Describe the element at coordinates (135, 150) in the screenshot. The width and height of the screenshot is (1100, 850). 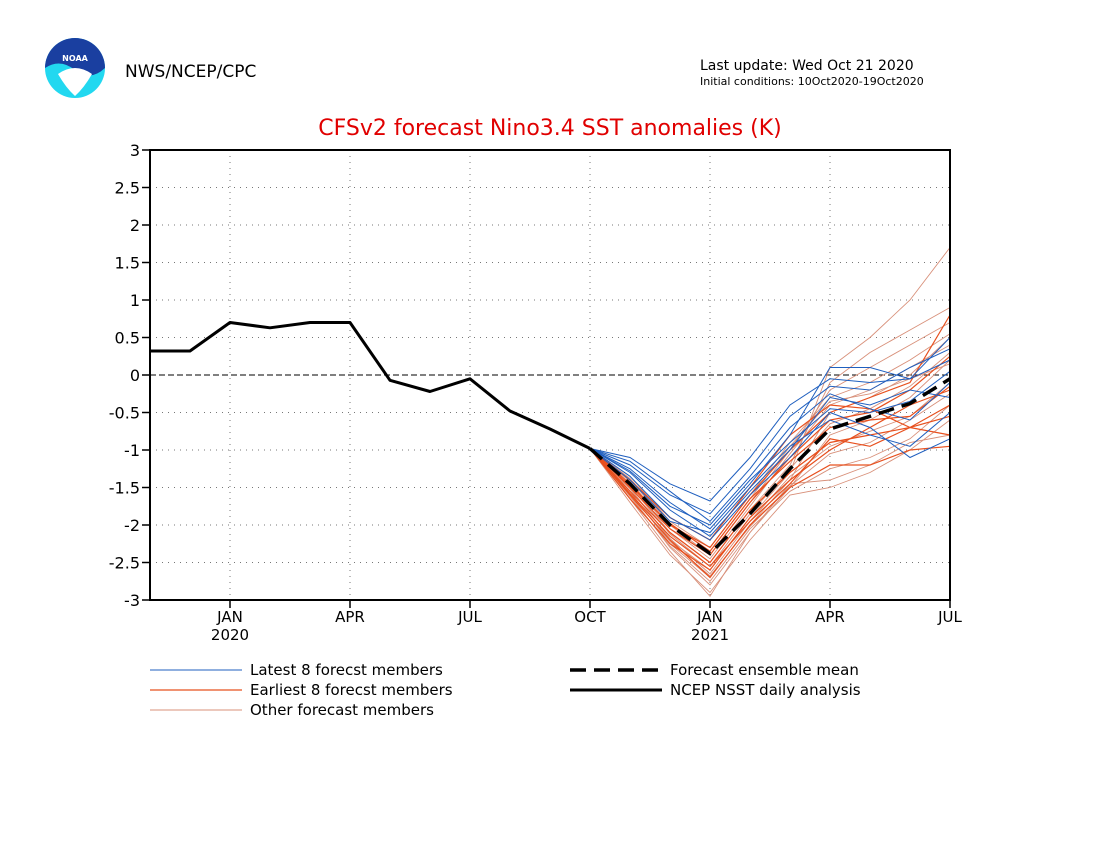
I see `y-tick-label: 3` at that location.